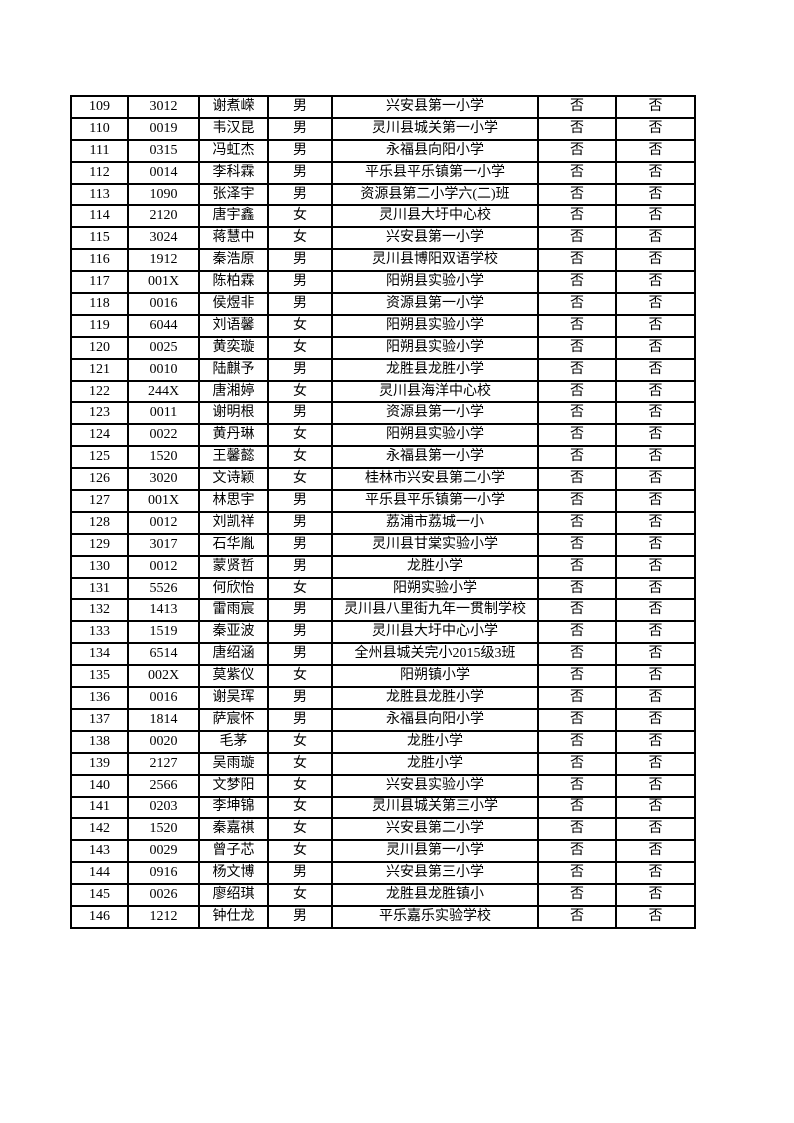 This screenshot has height=1123, width=794. Describe the element at coordinates (163, 895) in the screenshot. I see `cell-id-code: 0026` at that location.